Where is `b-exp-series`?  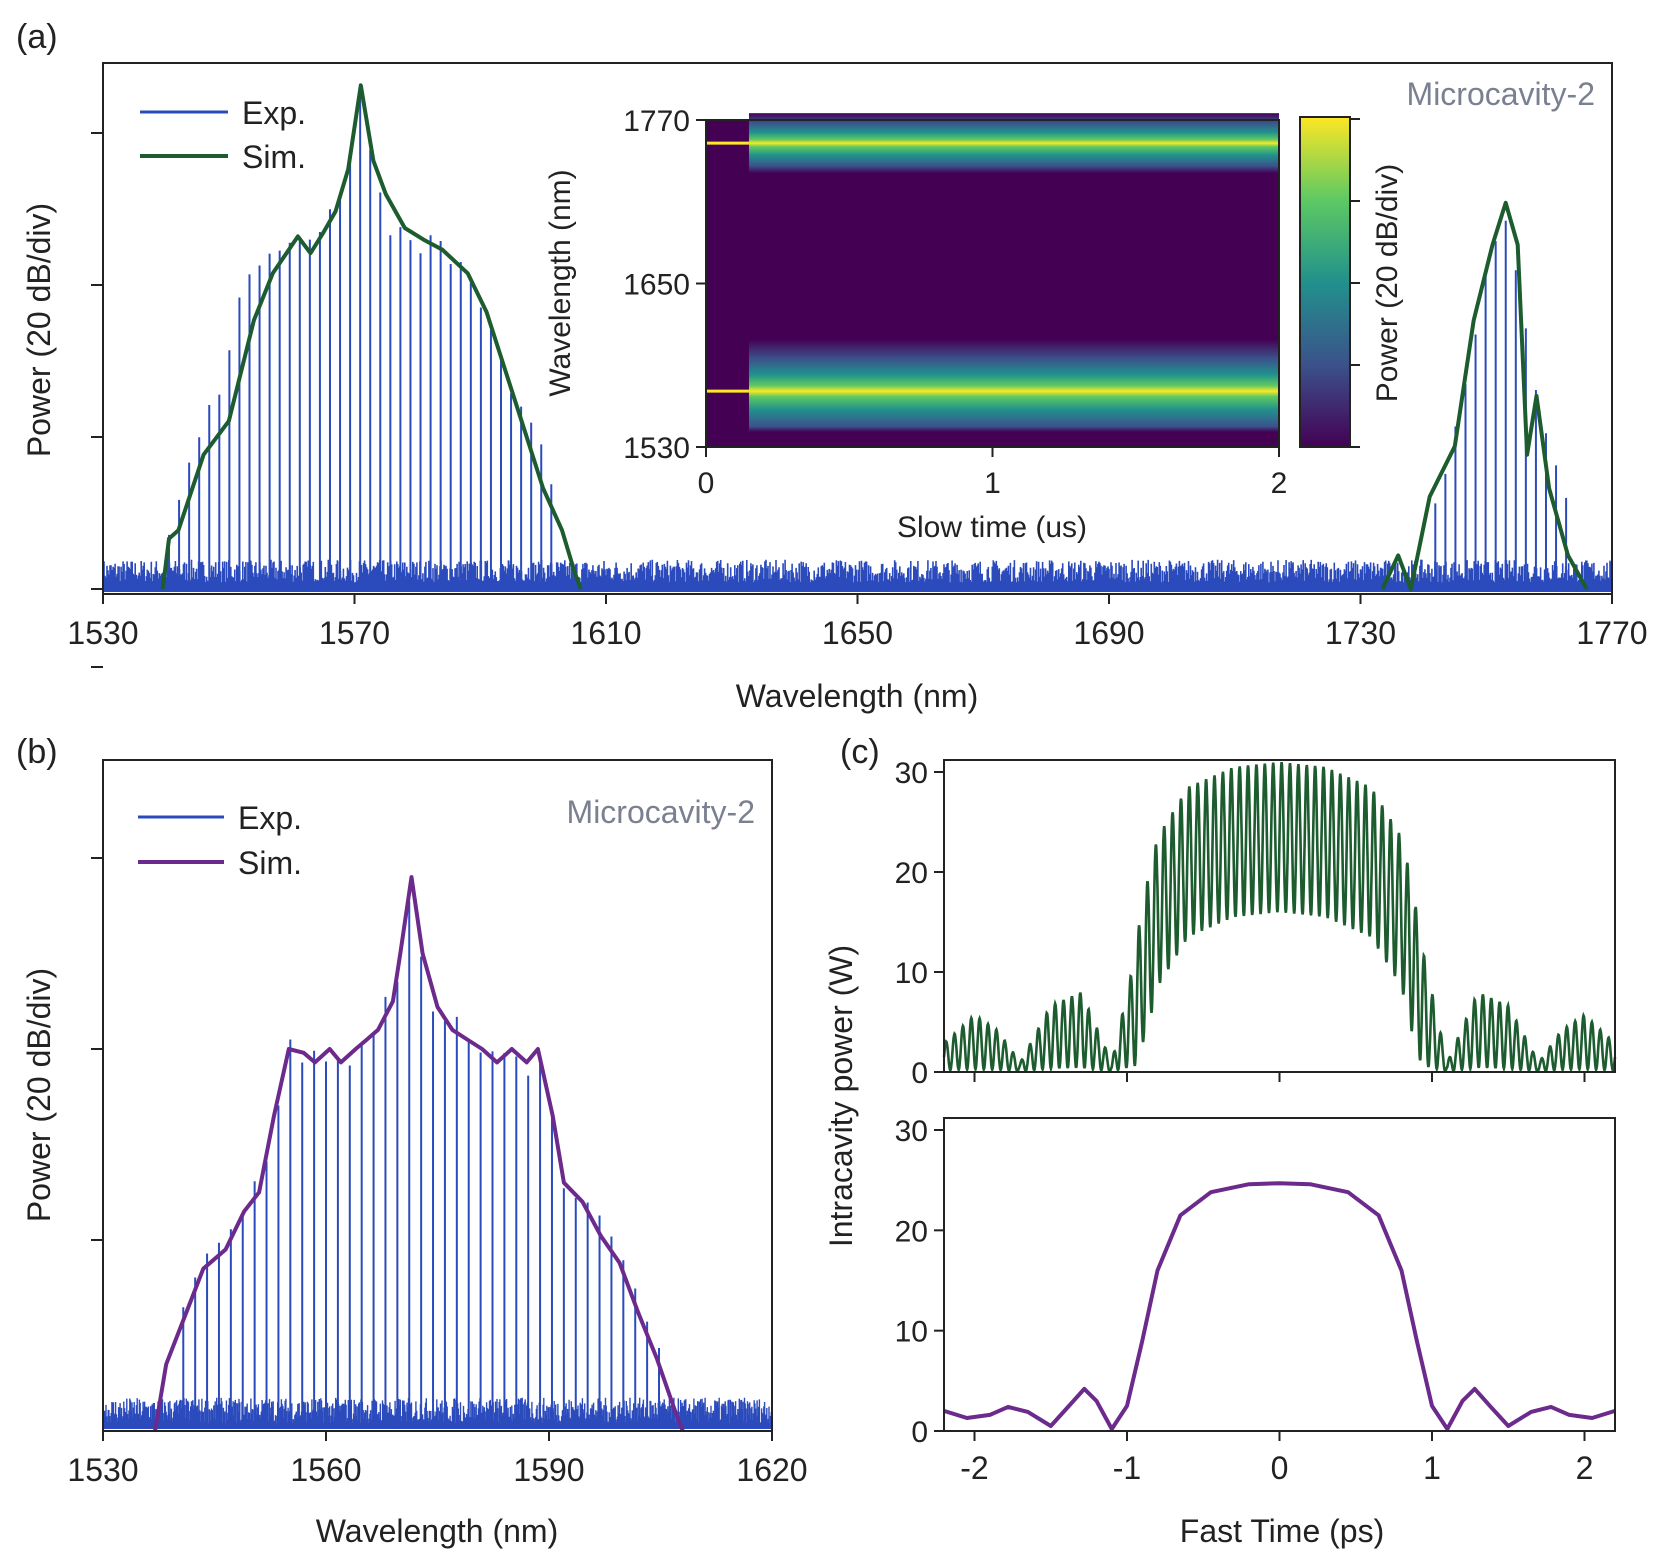
b-exp-series is located at coordinates (437, 1165).